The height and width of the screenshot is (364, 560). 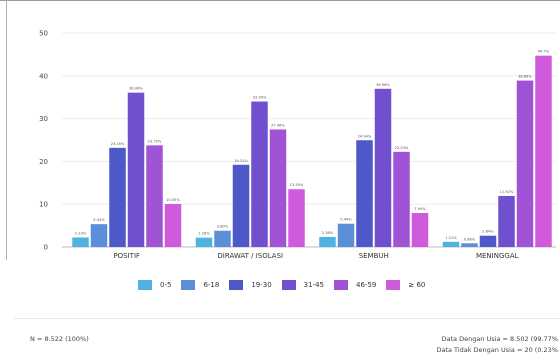 What do you see at coordinates (6, 130) in the screenshot?
I see `left-border` at bounding box center [6, 130].